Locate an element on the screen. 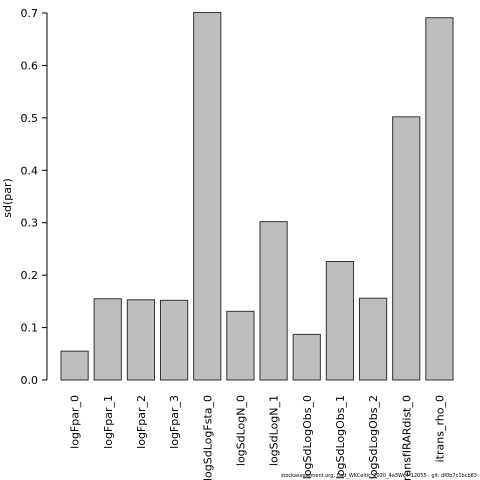 This screenshot has height=480, width=480. y-tick-label: 0.2 is located at coordinates (30, 275).